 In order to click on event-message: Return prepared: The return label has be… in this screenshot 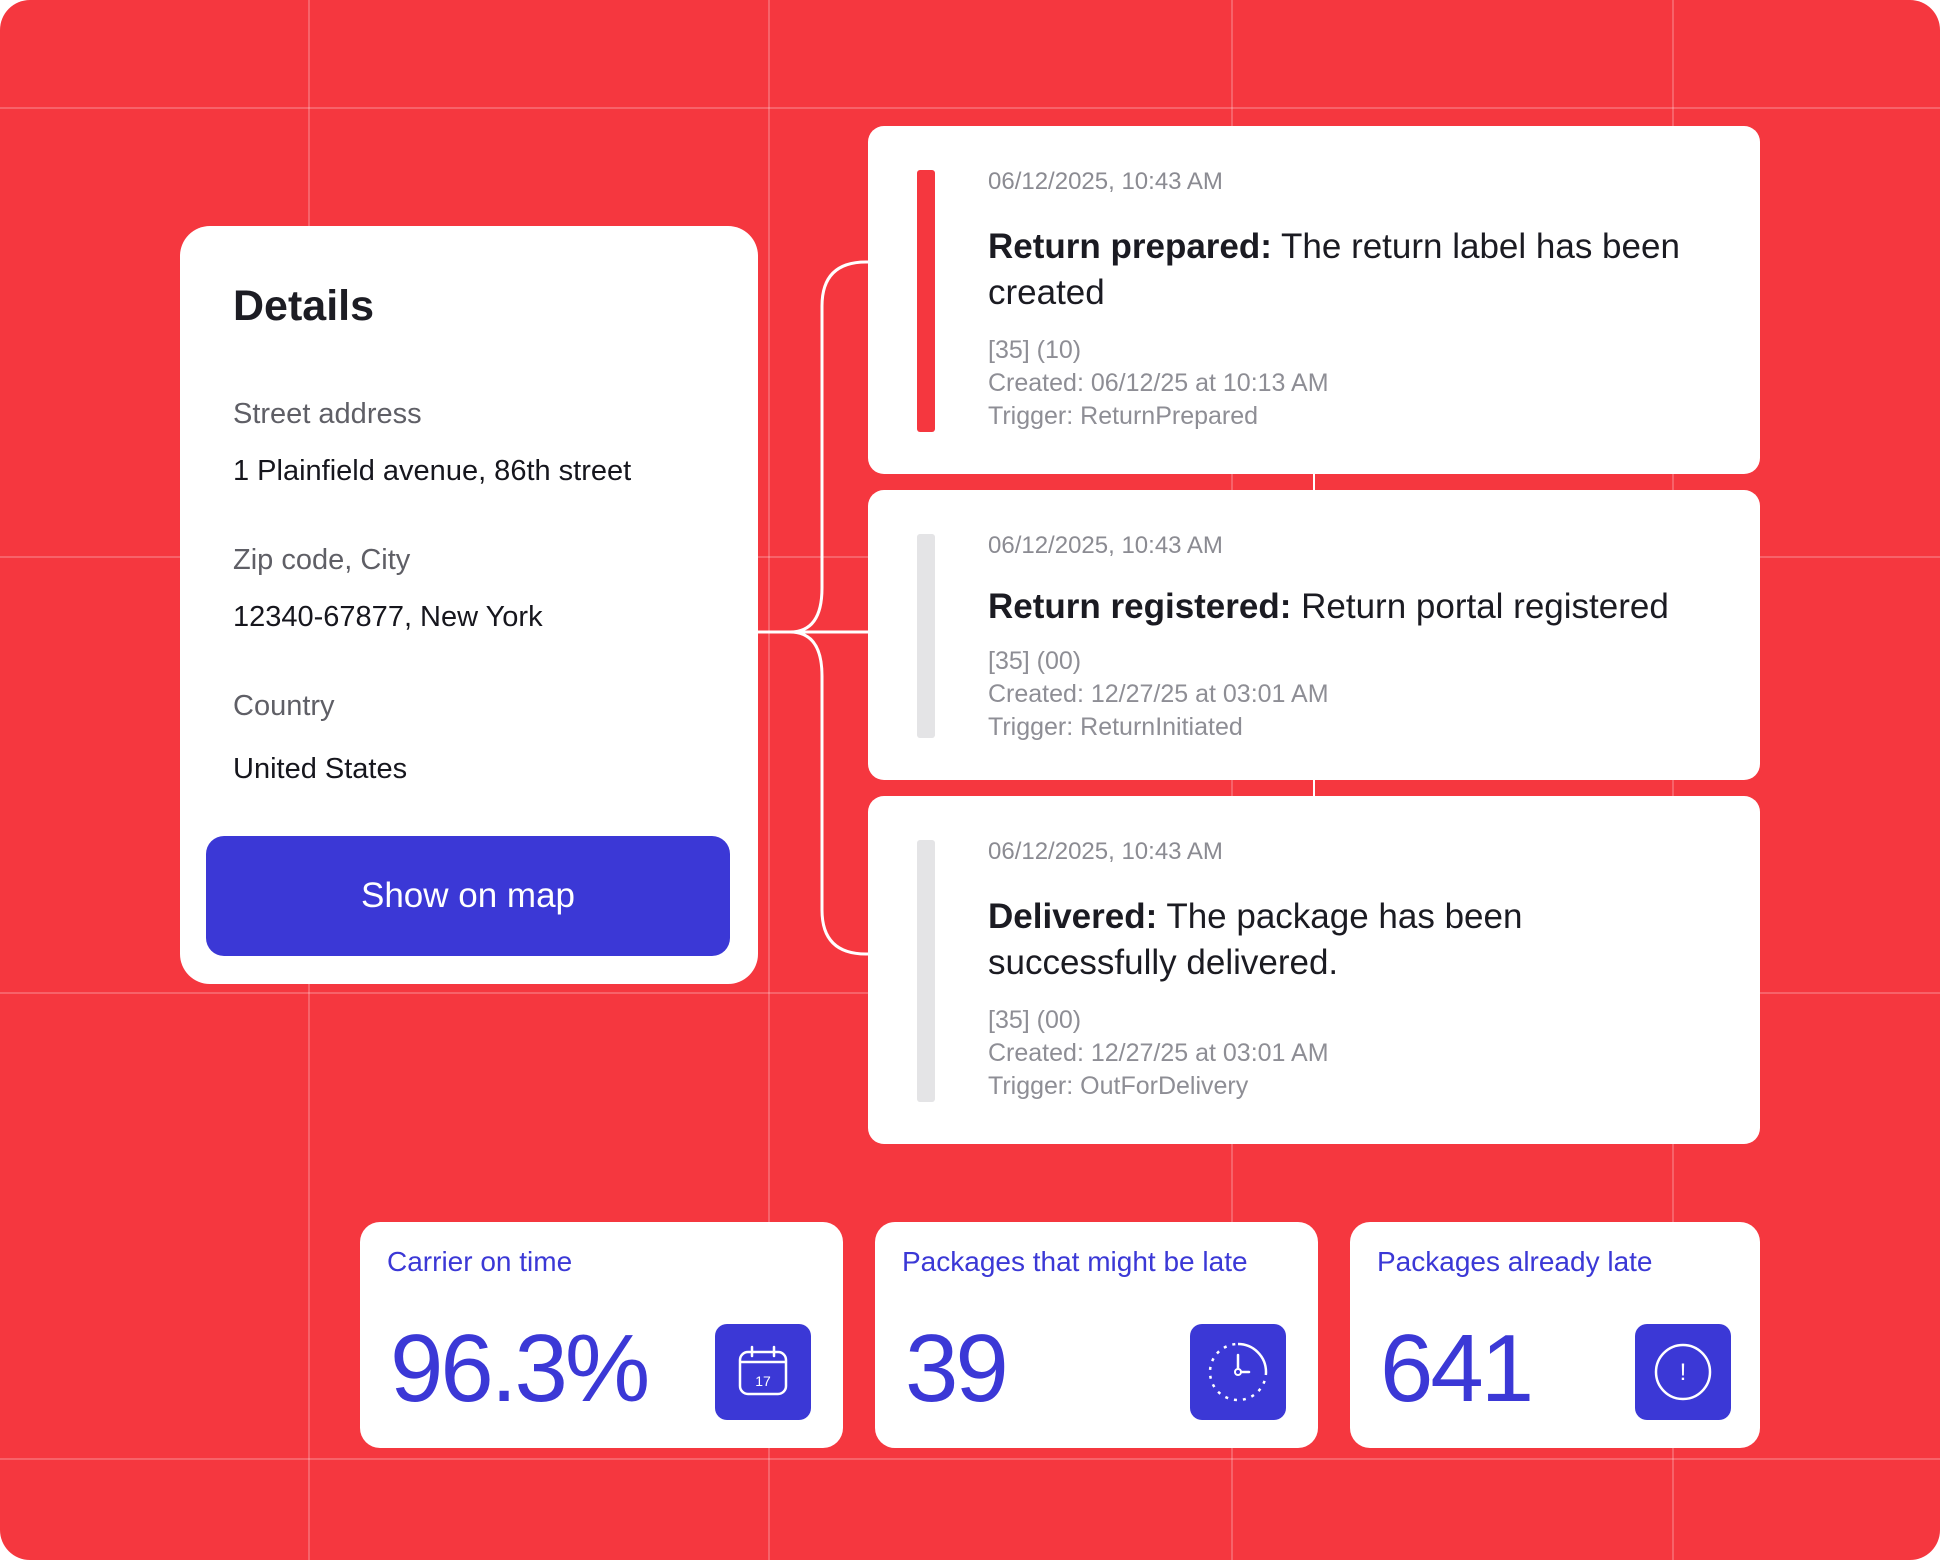, I will do `click(1353, 270)`.